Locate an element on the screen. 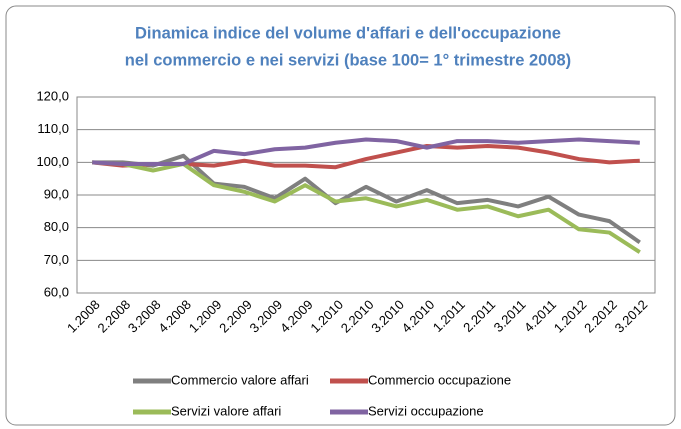 Image resolution: width=681 pixels, height=429 pixels. legend-label: Commercio occupazione is located at coordinates (439, 379).